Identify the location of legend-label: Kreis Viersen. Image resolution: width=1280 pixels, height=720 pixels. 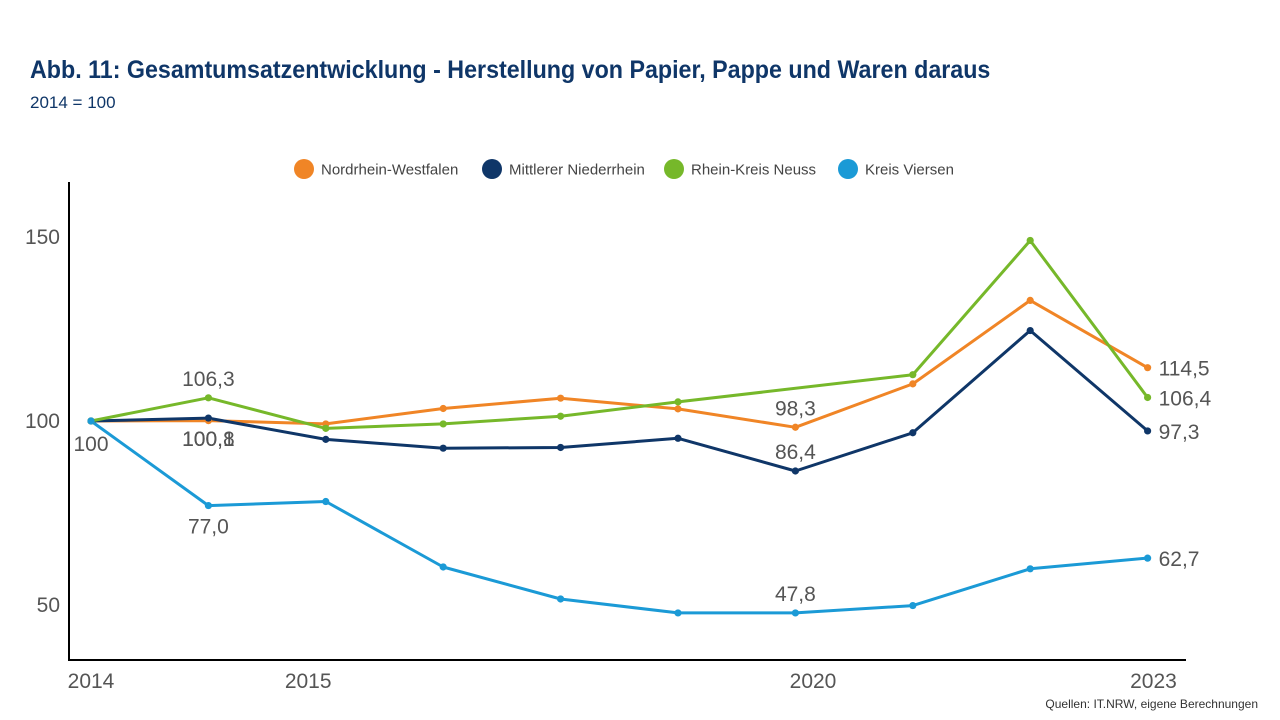
(909, 170).